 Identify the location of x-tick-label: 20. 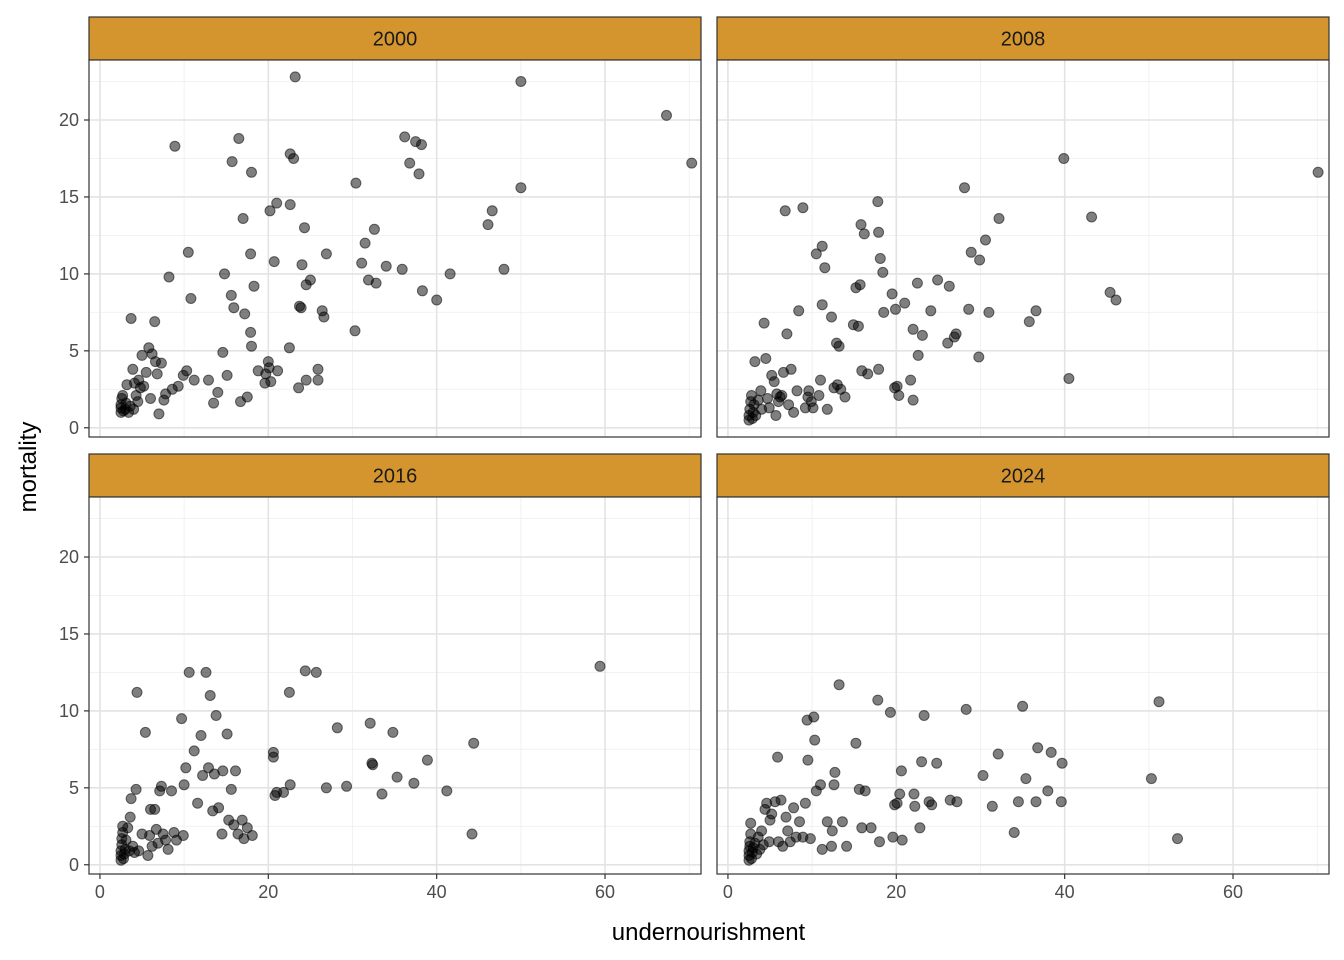
(896, 892).